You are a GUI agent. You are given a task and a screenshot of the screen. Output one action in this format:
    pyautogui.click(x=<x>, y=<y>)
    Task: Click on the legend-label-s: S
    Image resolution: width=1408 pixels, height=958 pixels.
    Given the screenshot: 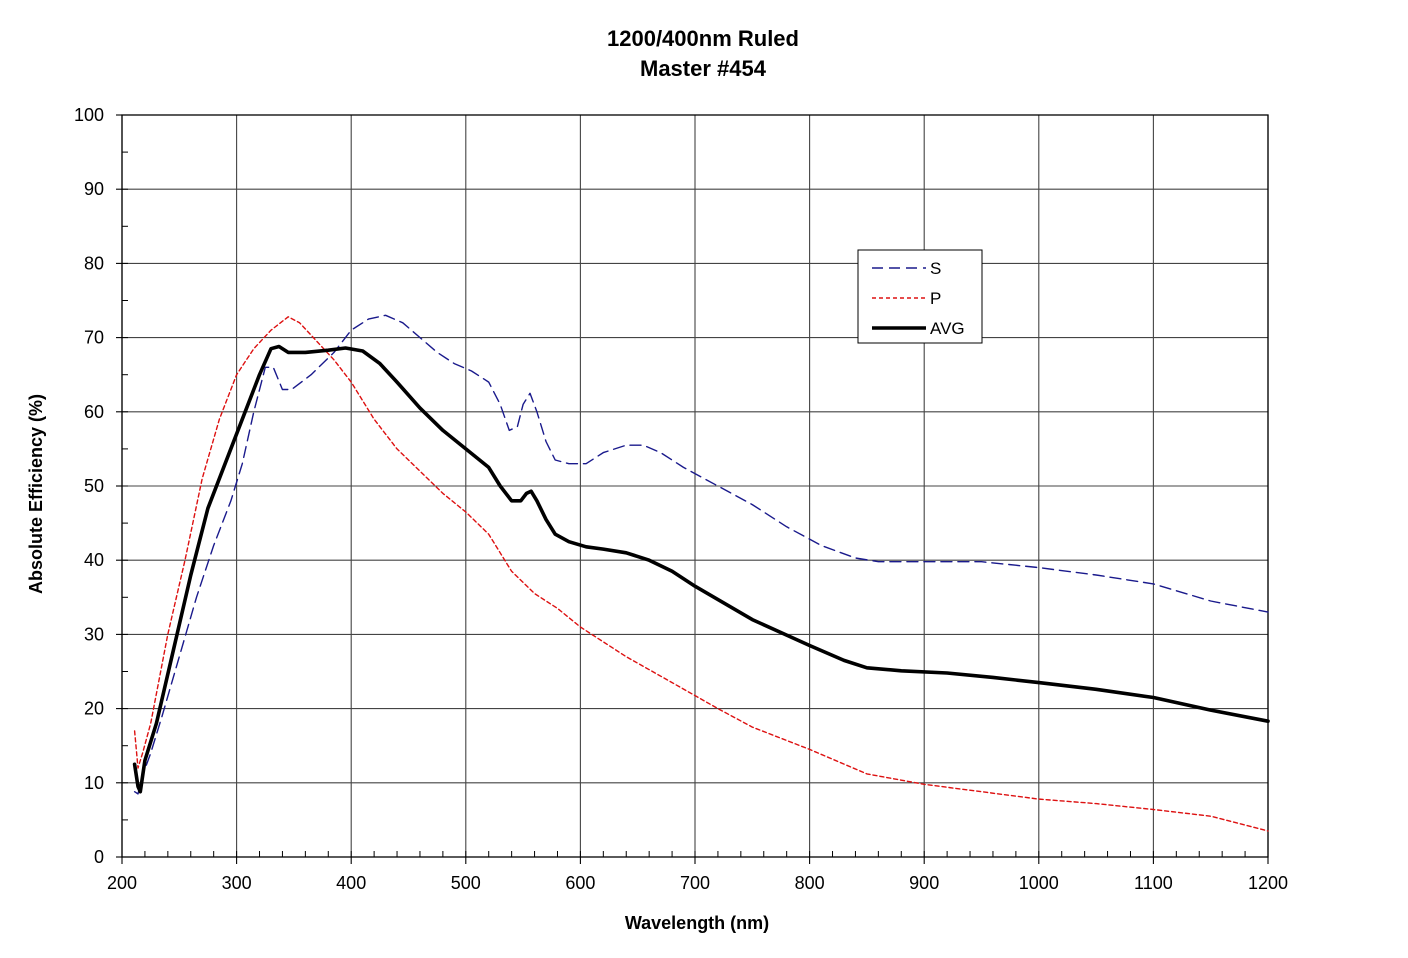 What is the action you would take?
    pyautogui.click(x=935, y=268)
    